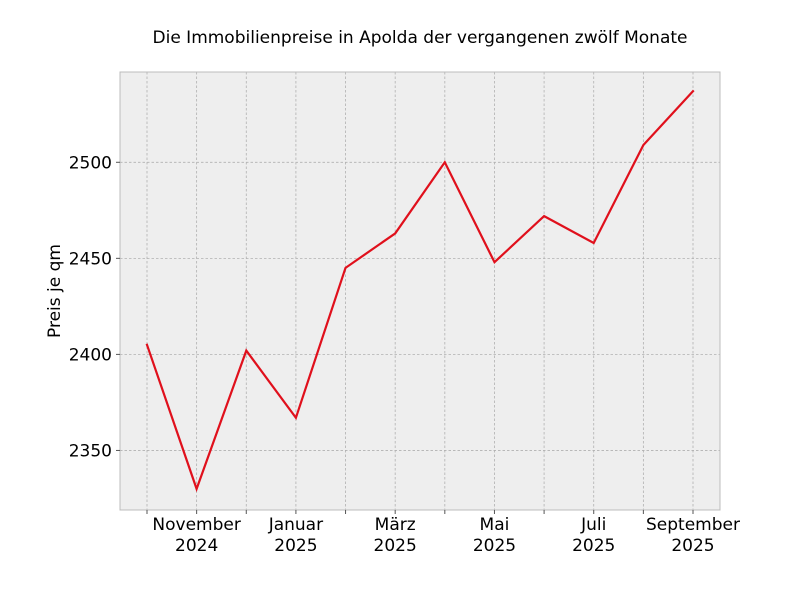  What do you see at coordinates (55, 291) in the screenshot?
I see `y-axis-label: Preis je qm` at bounding box center [55, 291].